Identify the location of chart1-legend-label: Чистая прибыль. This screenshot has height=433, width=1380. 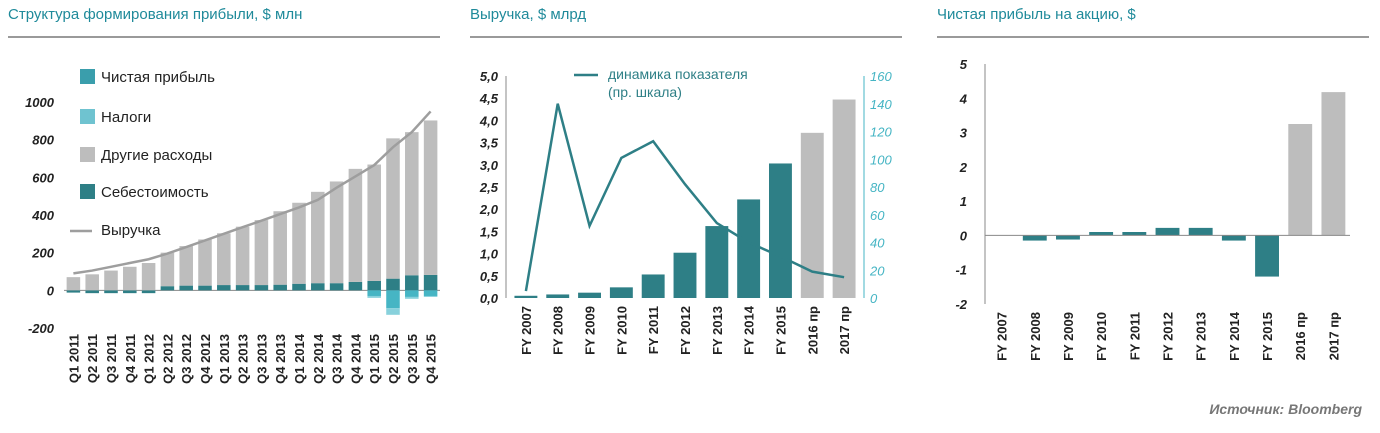
(158, 77).